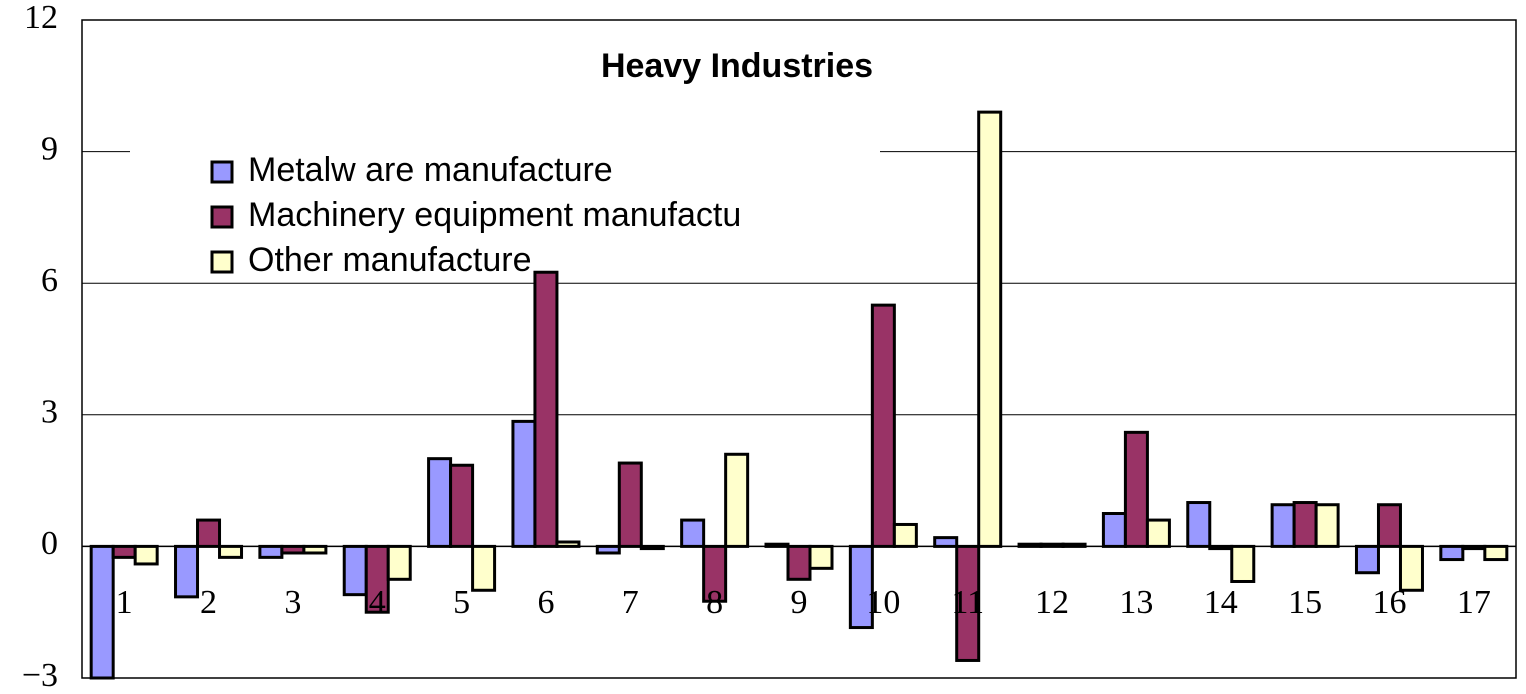  I want to click on x-tick-label: 9, so click(799, 602).